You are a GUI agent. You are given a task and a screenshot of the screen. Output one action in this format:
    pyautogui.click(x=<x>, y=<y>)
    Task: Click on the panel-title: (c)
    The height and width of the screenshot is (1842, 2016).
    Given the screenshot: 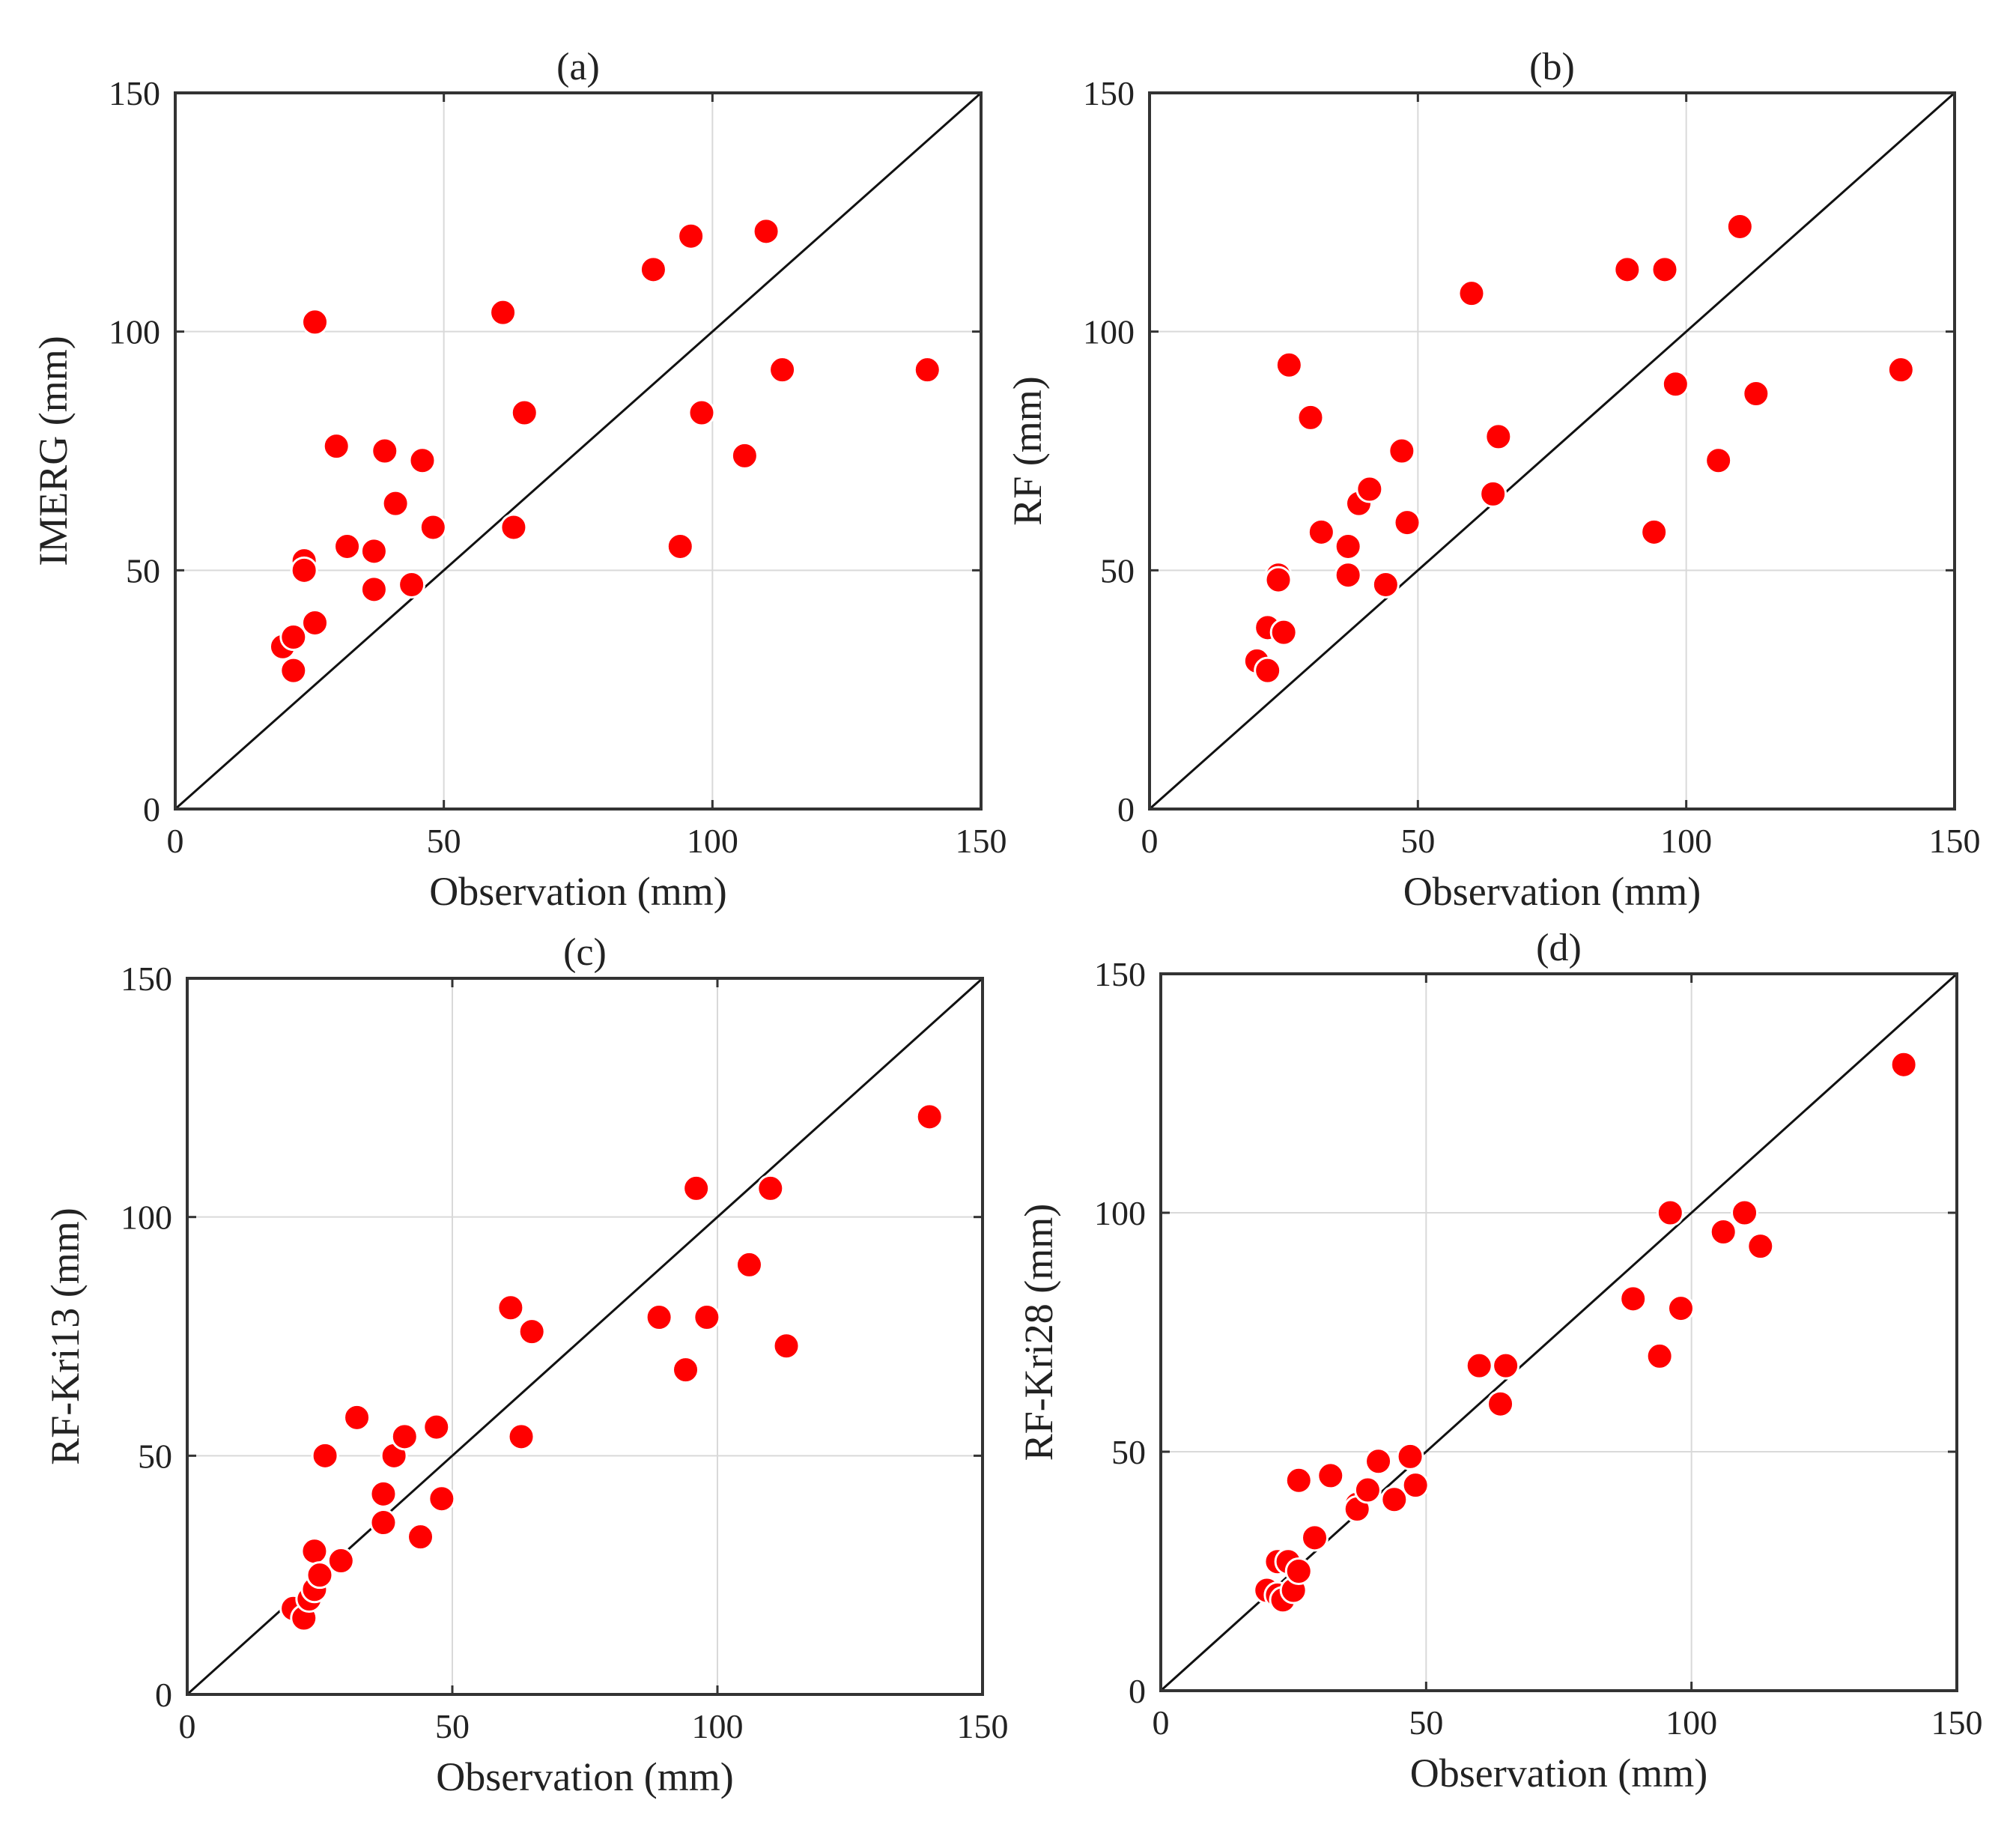 What is the action you would take?
    pyautogui.click(x=585, y=952)
    